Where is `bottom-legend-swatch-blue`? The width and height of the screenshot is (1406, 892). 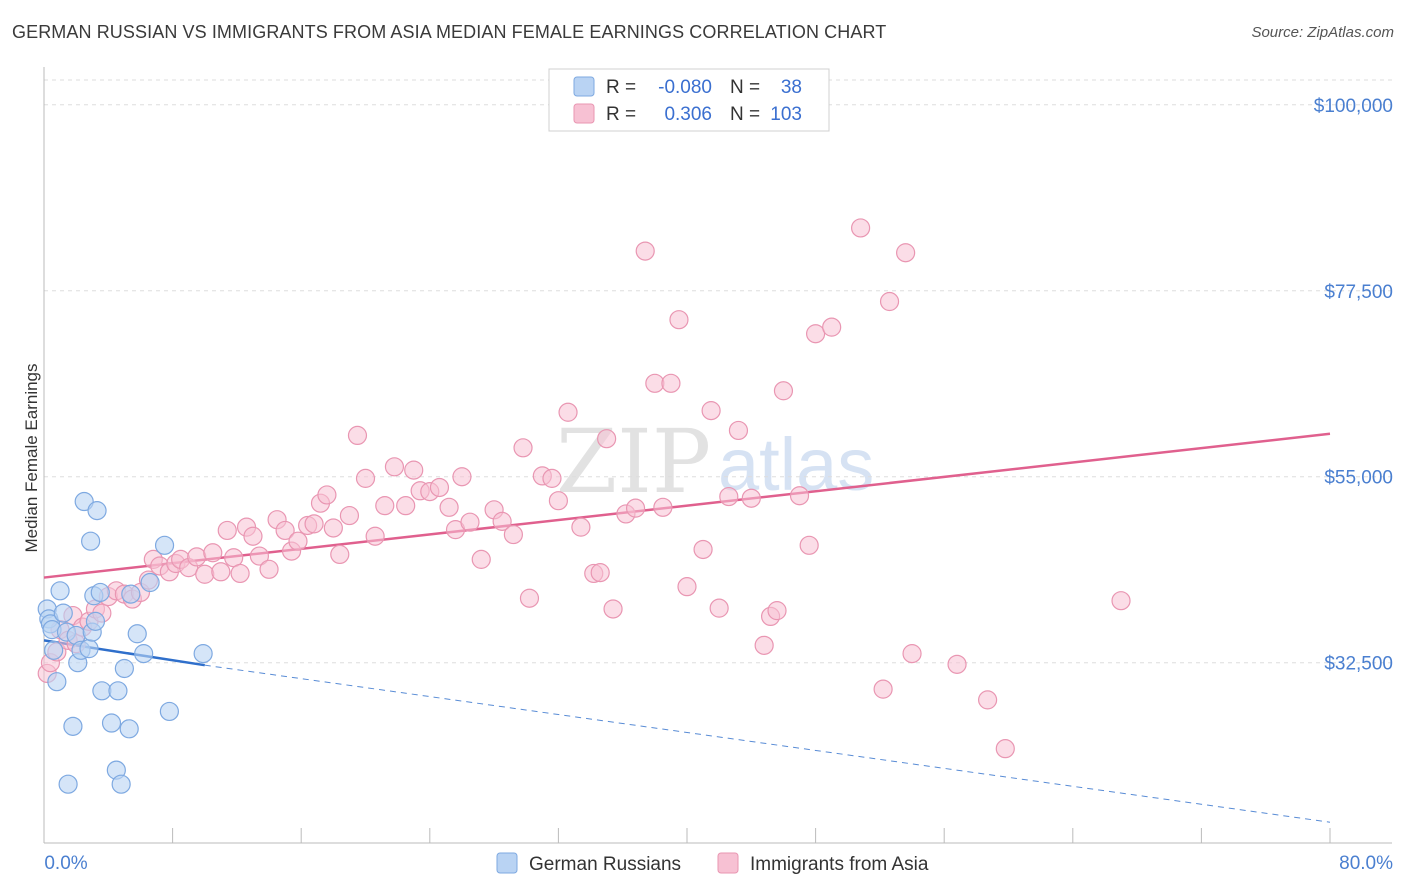
bottom-legend-swatch-blue is located at coordinates (507, 863).